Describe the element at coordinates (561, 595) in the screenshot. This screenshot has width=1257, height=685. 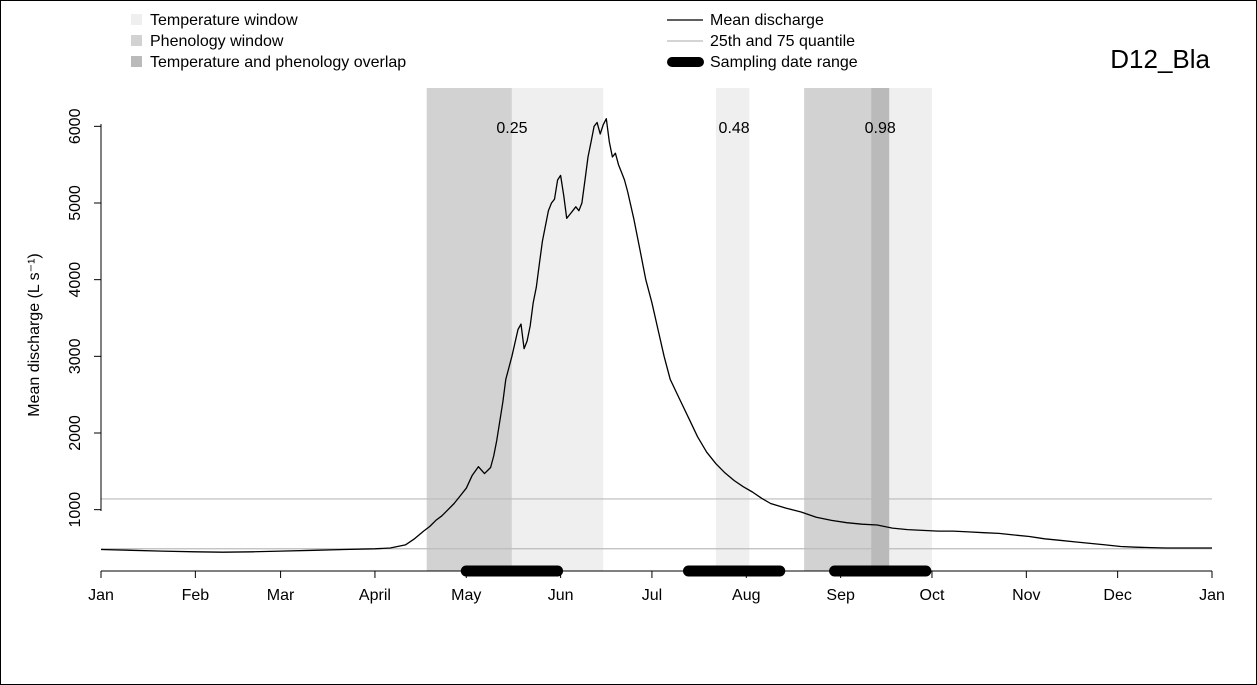
I see `x-tick-label: Jun` at that location.